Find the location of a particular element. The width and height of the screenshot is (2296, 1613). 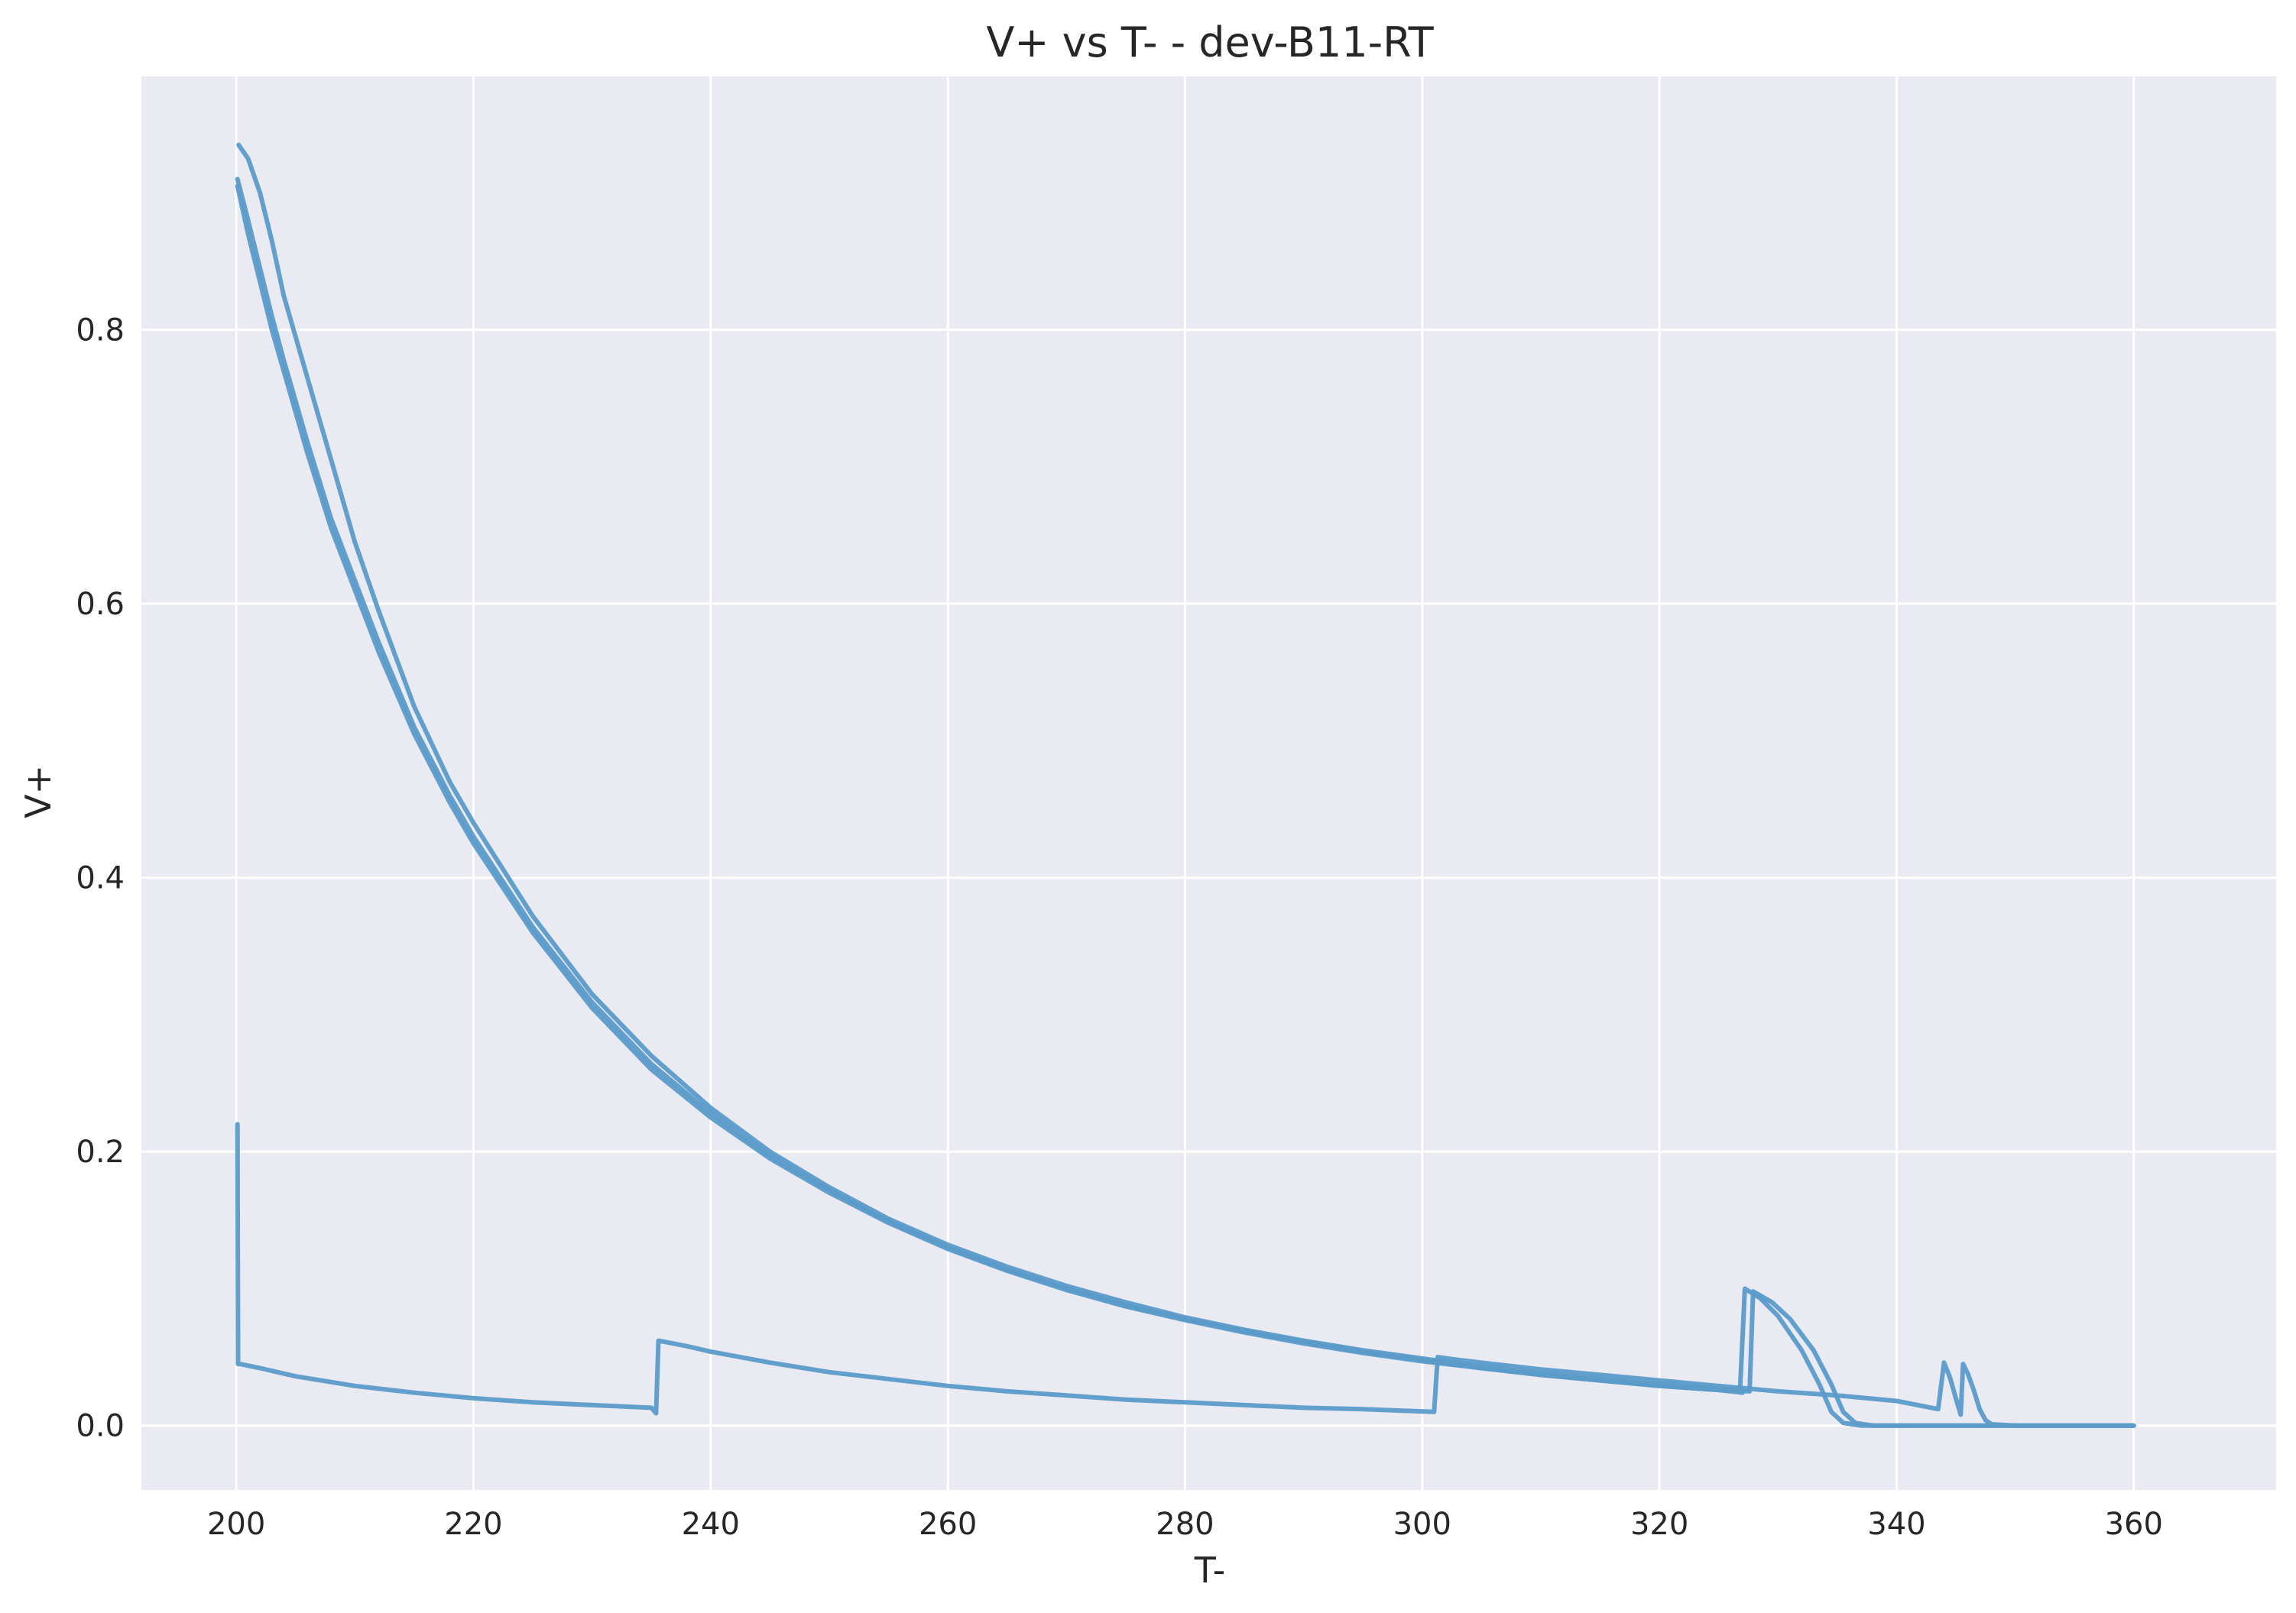

x-tick-label: 320 is located at coordinates (1659, 1524).